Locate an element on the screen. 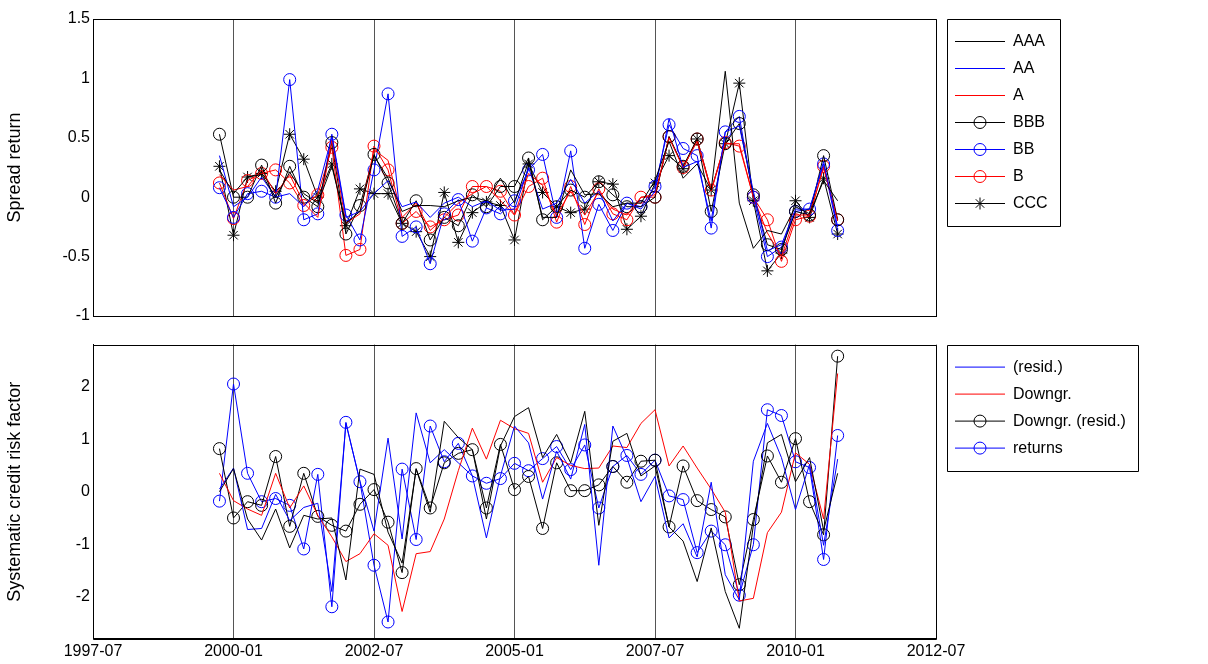  y-tick-label: 1.5 is located at coordinates (79, 18).